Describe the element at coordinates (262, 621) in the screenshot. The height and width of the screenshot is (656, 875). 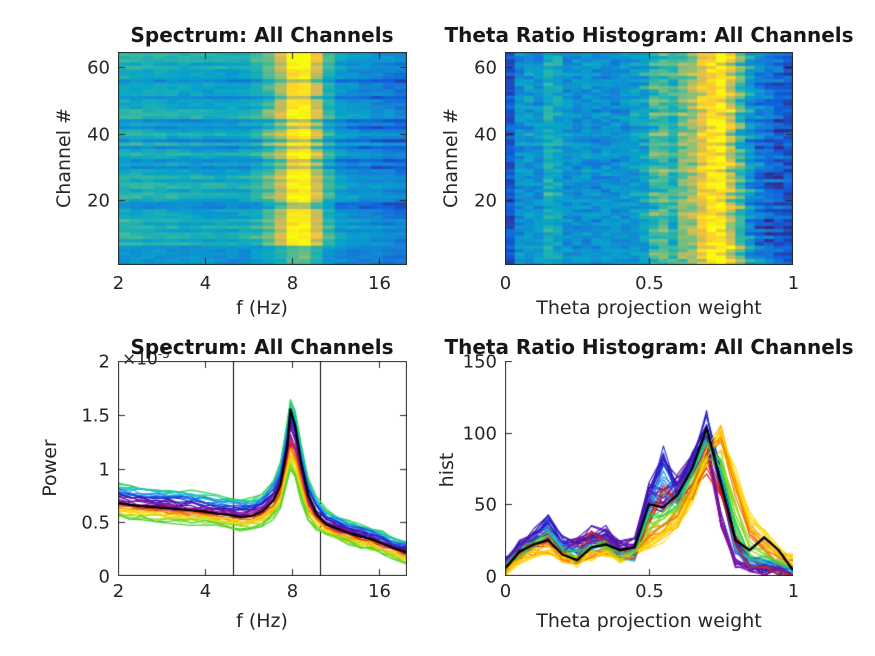
I see `x-axis-label-fhz-bottom: f (Hz)` at that location.